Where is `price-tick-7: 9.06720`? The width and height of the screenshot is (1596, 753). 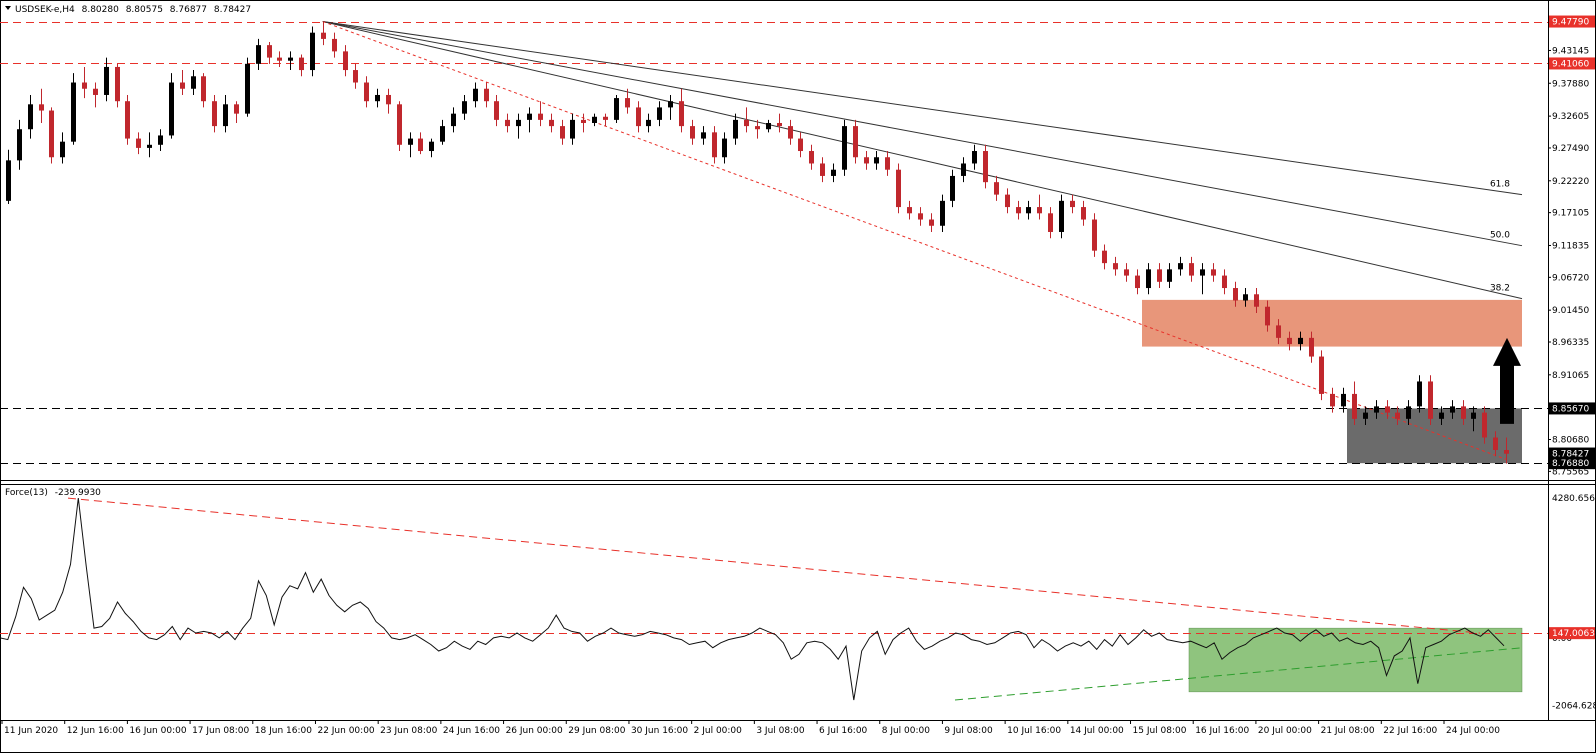
price-tick-7: 9.06720 is located at coordinates (1570, 278).